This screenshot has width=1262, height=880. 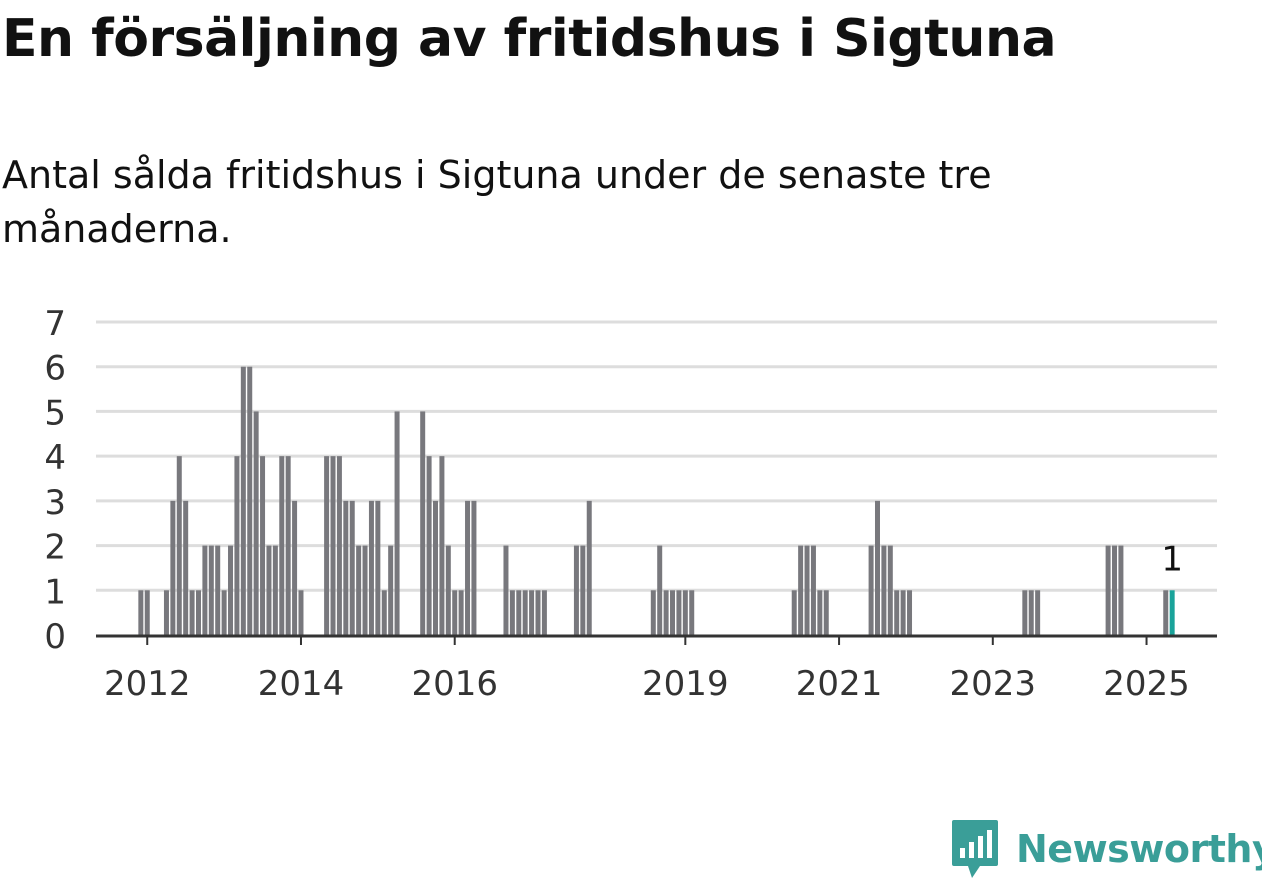 What do you see at coordinates (55, 503) in the screenshot?
I see `y-tick-label: 3` at bounding box center [55, 503].